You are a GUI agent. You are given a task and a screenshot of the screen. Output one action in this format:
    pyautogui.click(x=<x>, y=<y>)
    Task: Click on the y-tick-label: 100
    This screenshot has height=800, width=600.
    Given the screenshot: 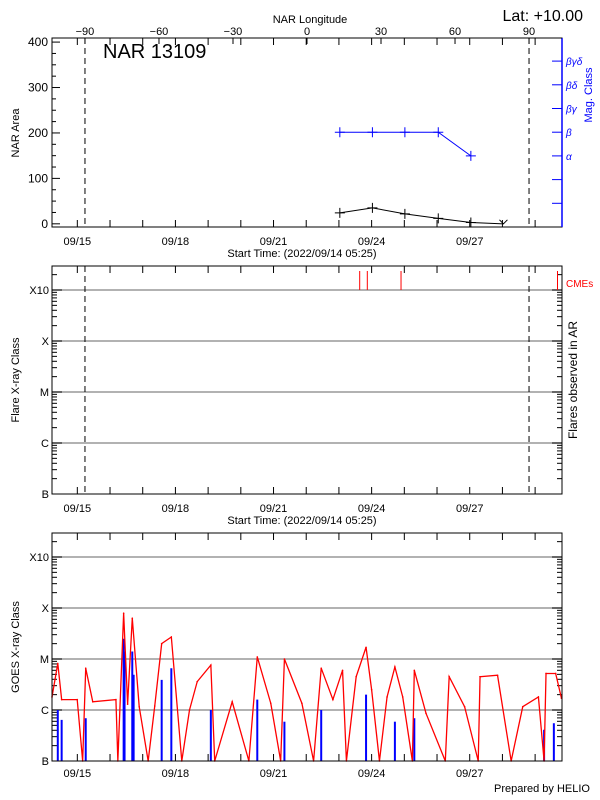 What is the action you would take?
    pyautogui.click(x=38, y=178)
    